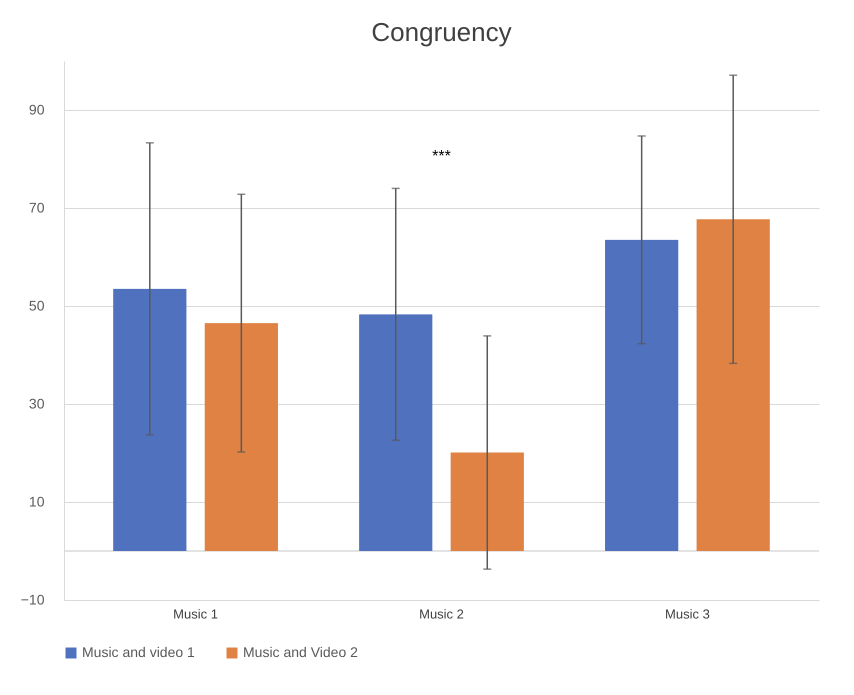 Image resolution: width=854 pixels, height=695 pixels. I want to click on x-tick-label: Music 3, so click(687, 614).